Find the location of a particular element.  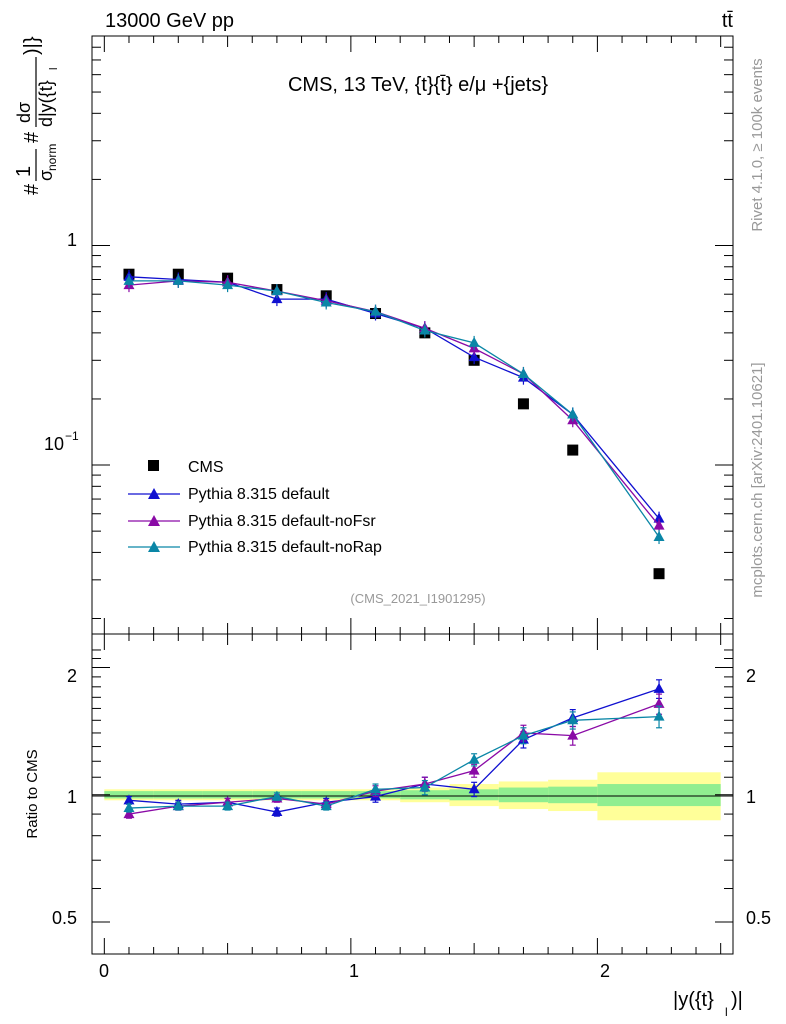

ytick-label-0.1-base: 10 is located at coordinates (54, 444).